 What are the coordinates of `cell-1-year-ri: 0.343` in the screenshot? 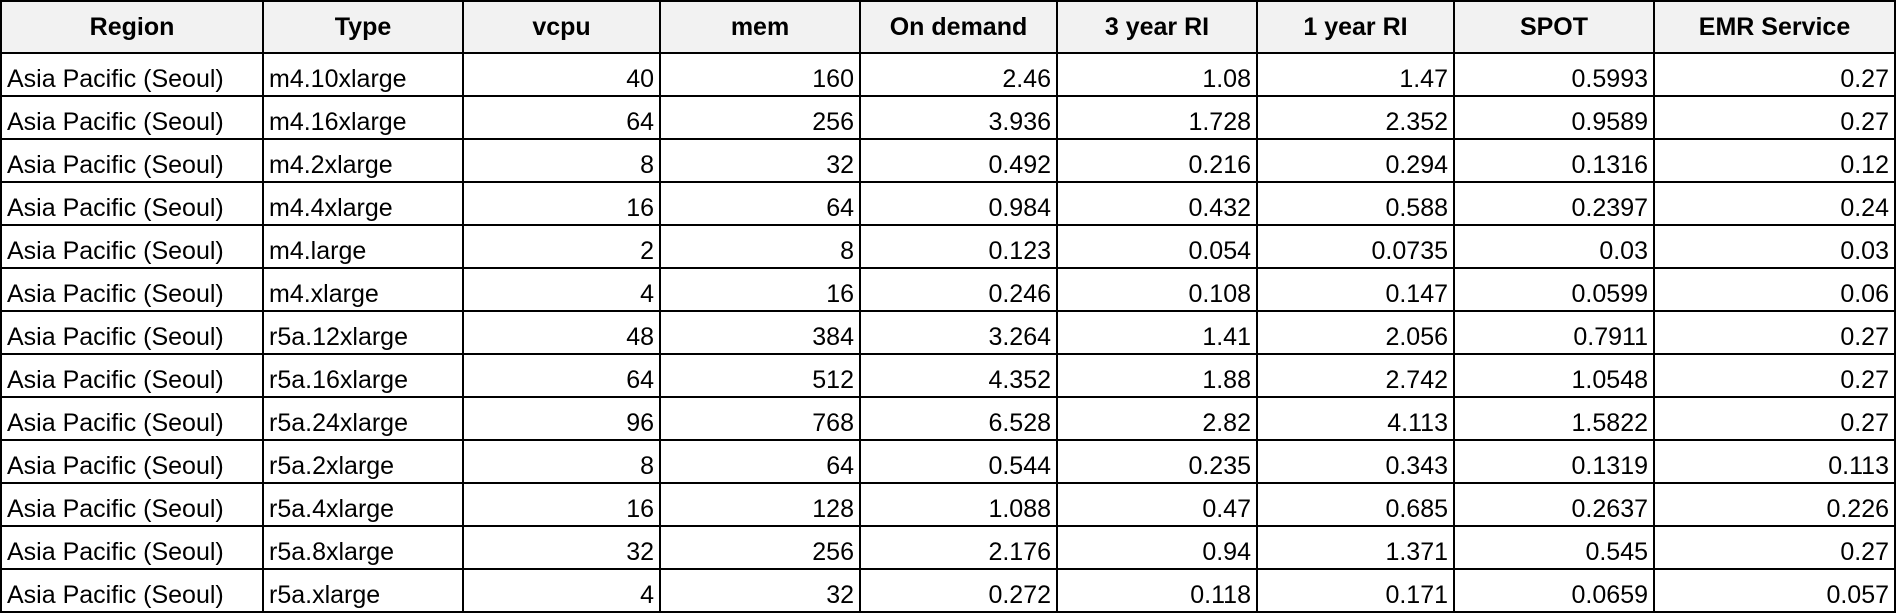 It's located at (1355, 461).